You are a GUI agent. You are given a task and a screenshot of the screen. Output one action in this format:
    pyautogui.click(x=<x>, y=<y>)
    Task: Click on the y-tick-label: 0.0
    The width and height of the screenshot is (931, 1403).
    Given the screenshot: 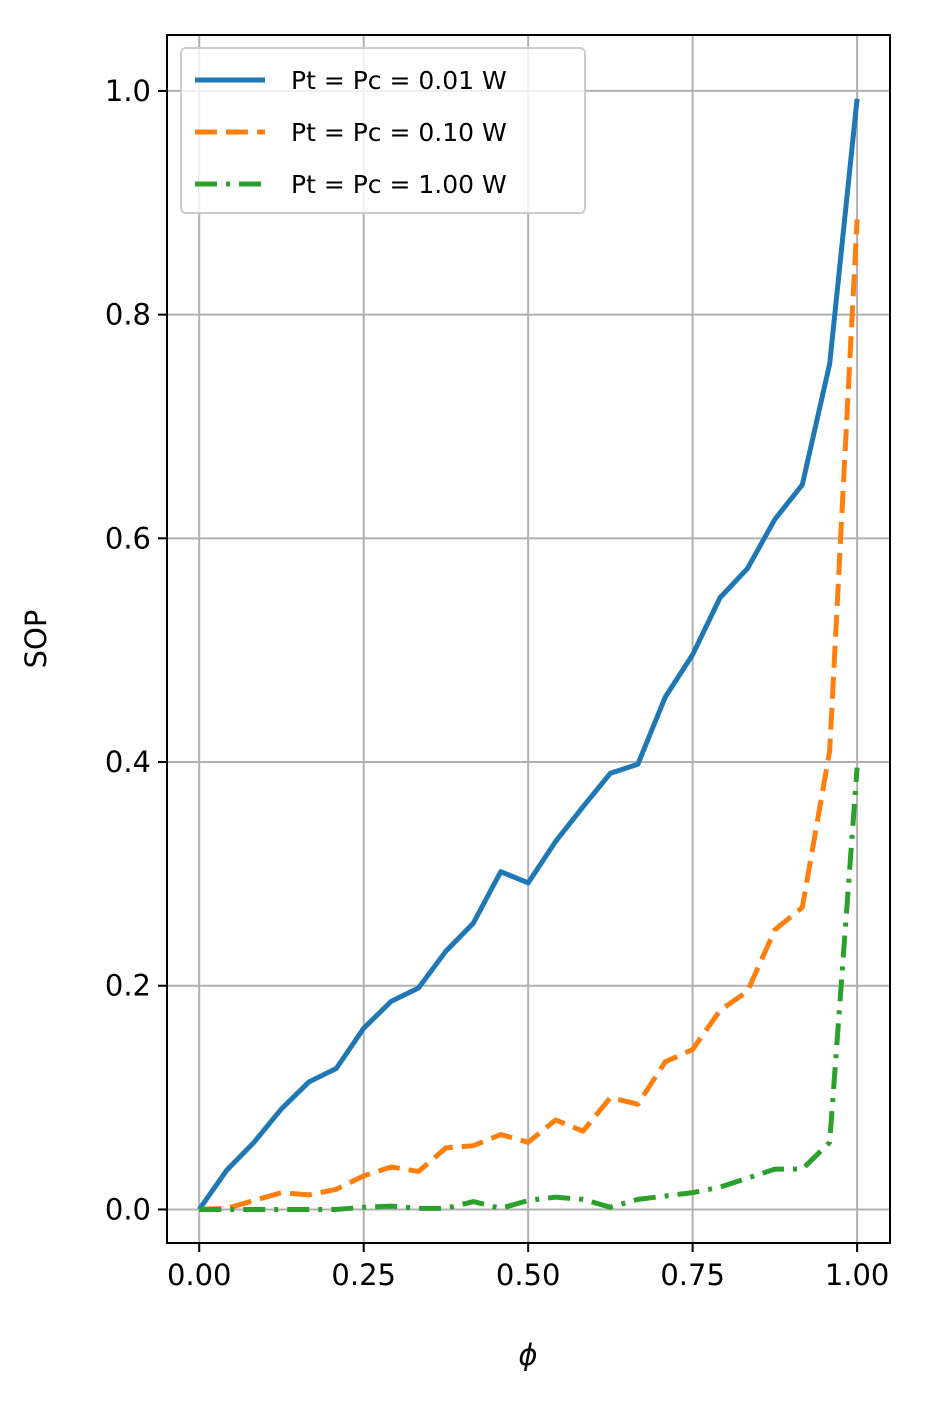 What is the action you would take?
    pyautogui.click(x=128, y=1209)
    